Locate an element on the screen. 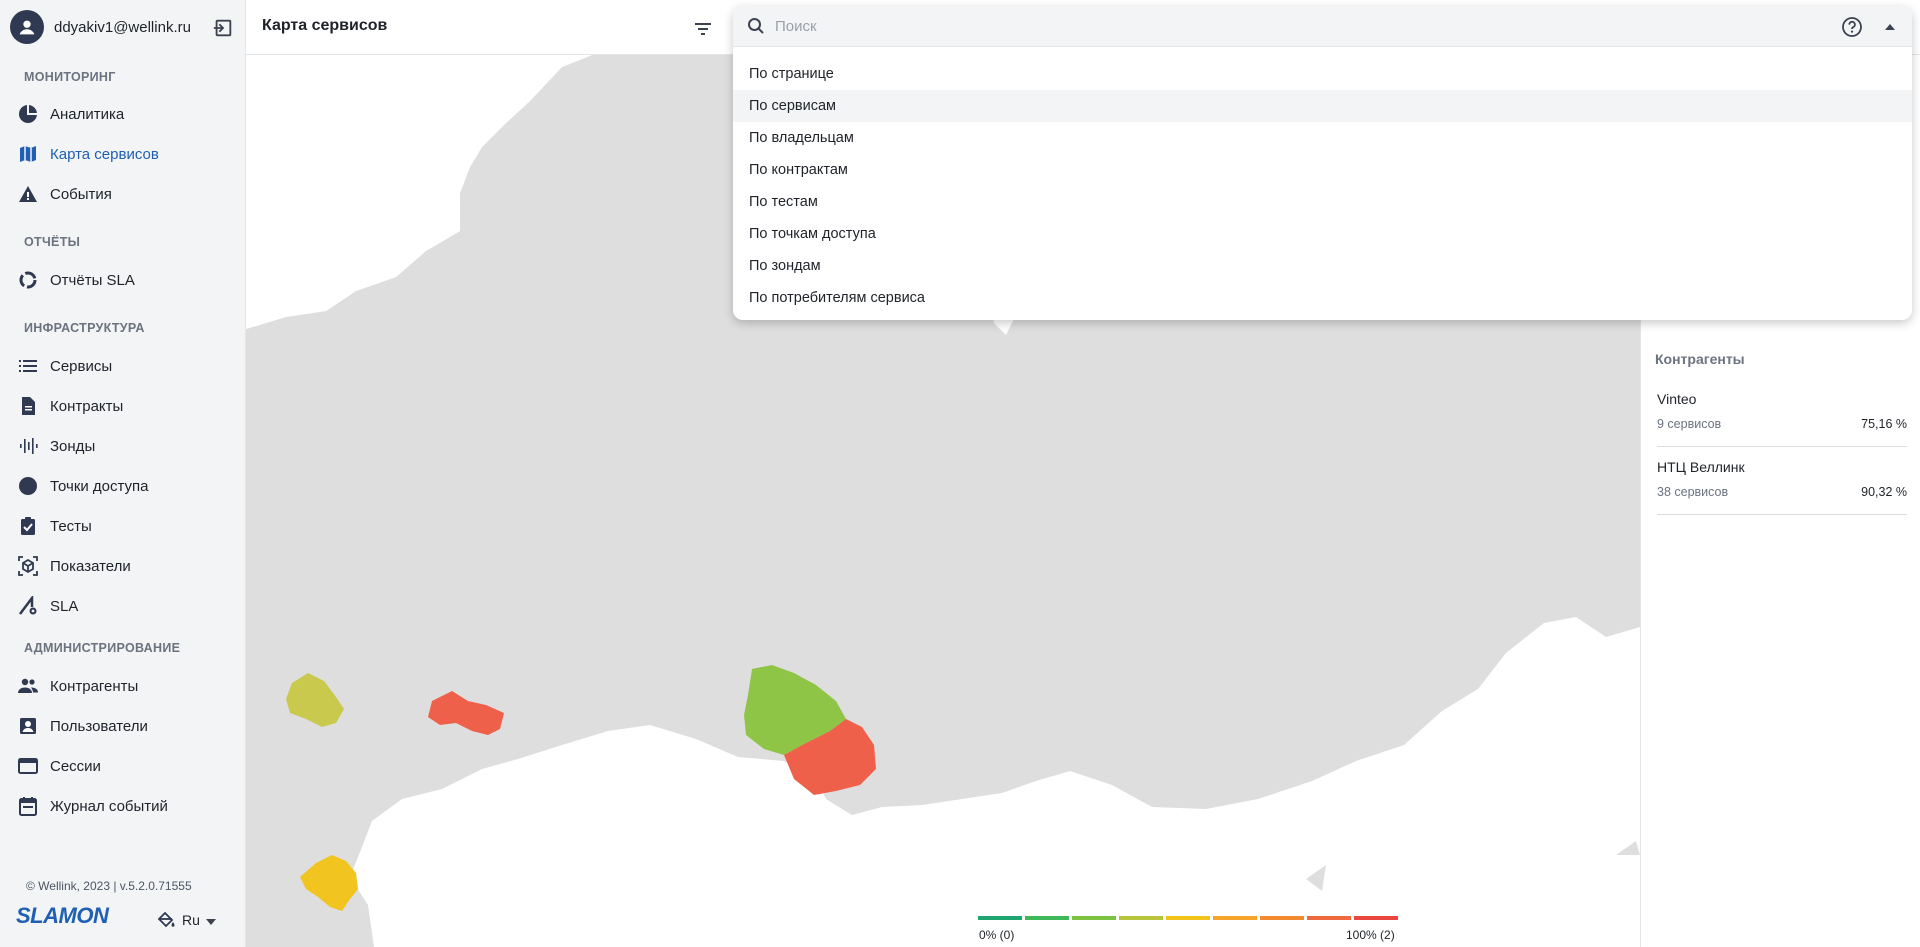 This screenshot has width=1920, height=947. counterparty-name: НТЦ Веллинк is located at coordinates (1701, 467).